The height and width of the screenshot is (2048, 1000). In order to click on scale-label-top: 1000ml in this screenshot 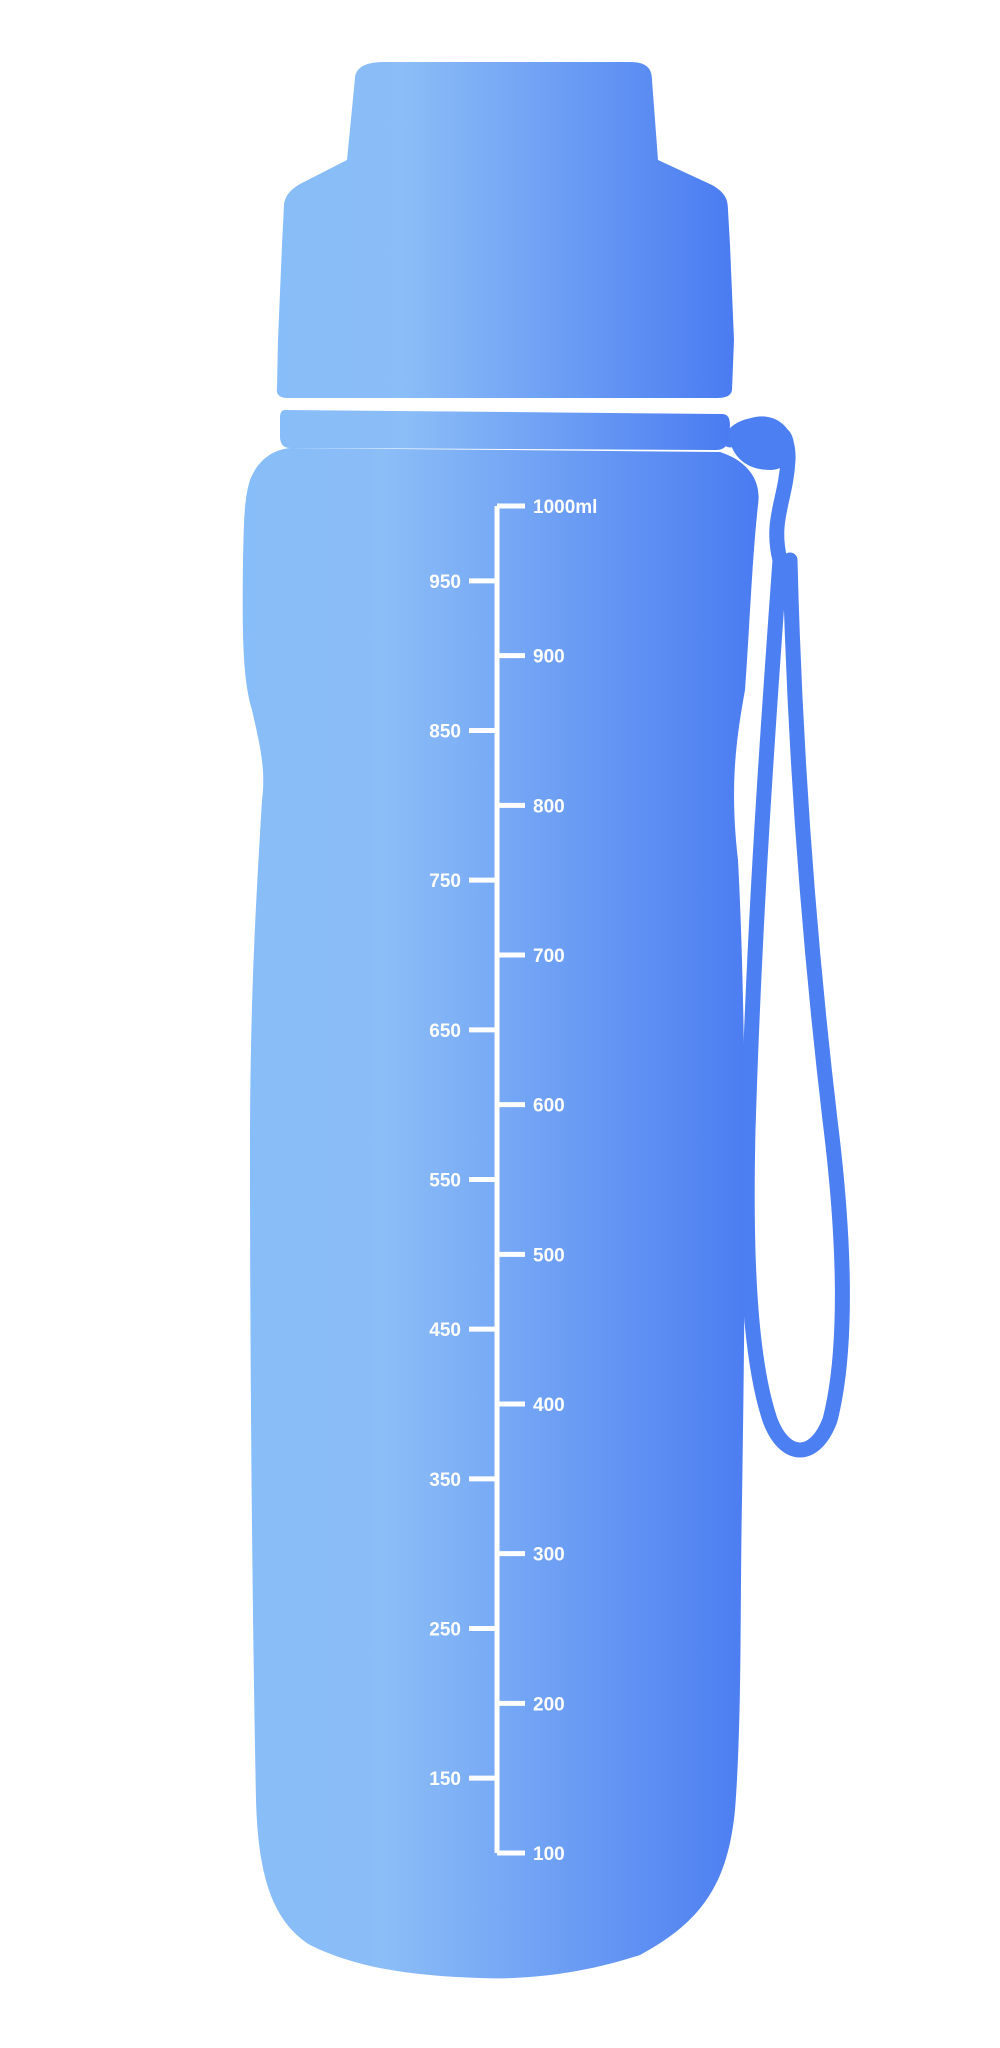, I will do `click(565, 507)`.